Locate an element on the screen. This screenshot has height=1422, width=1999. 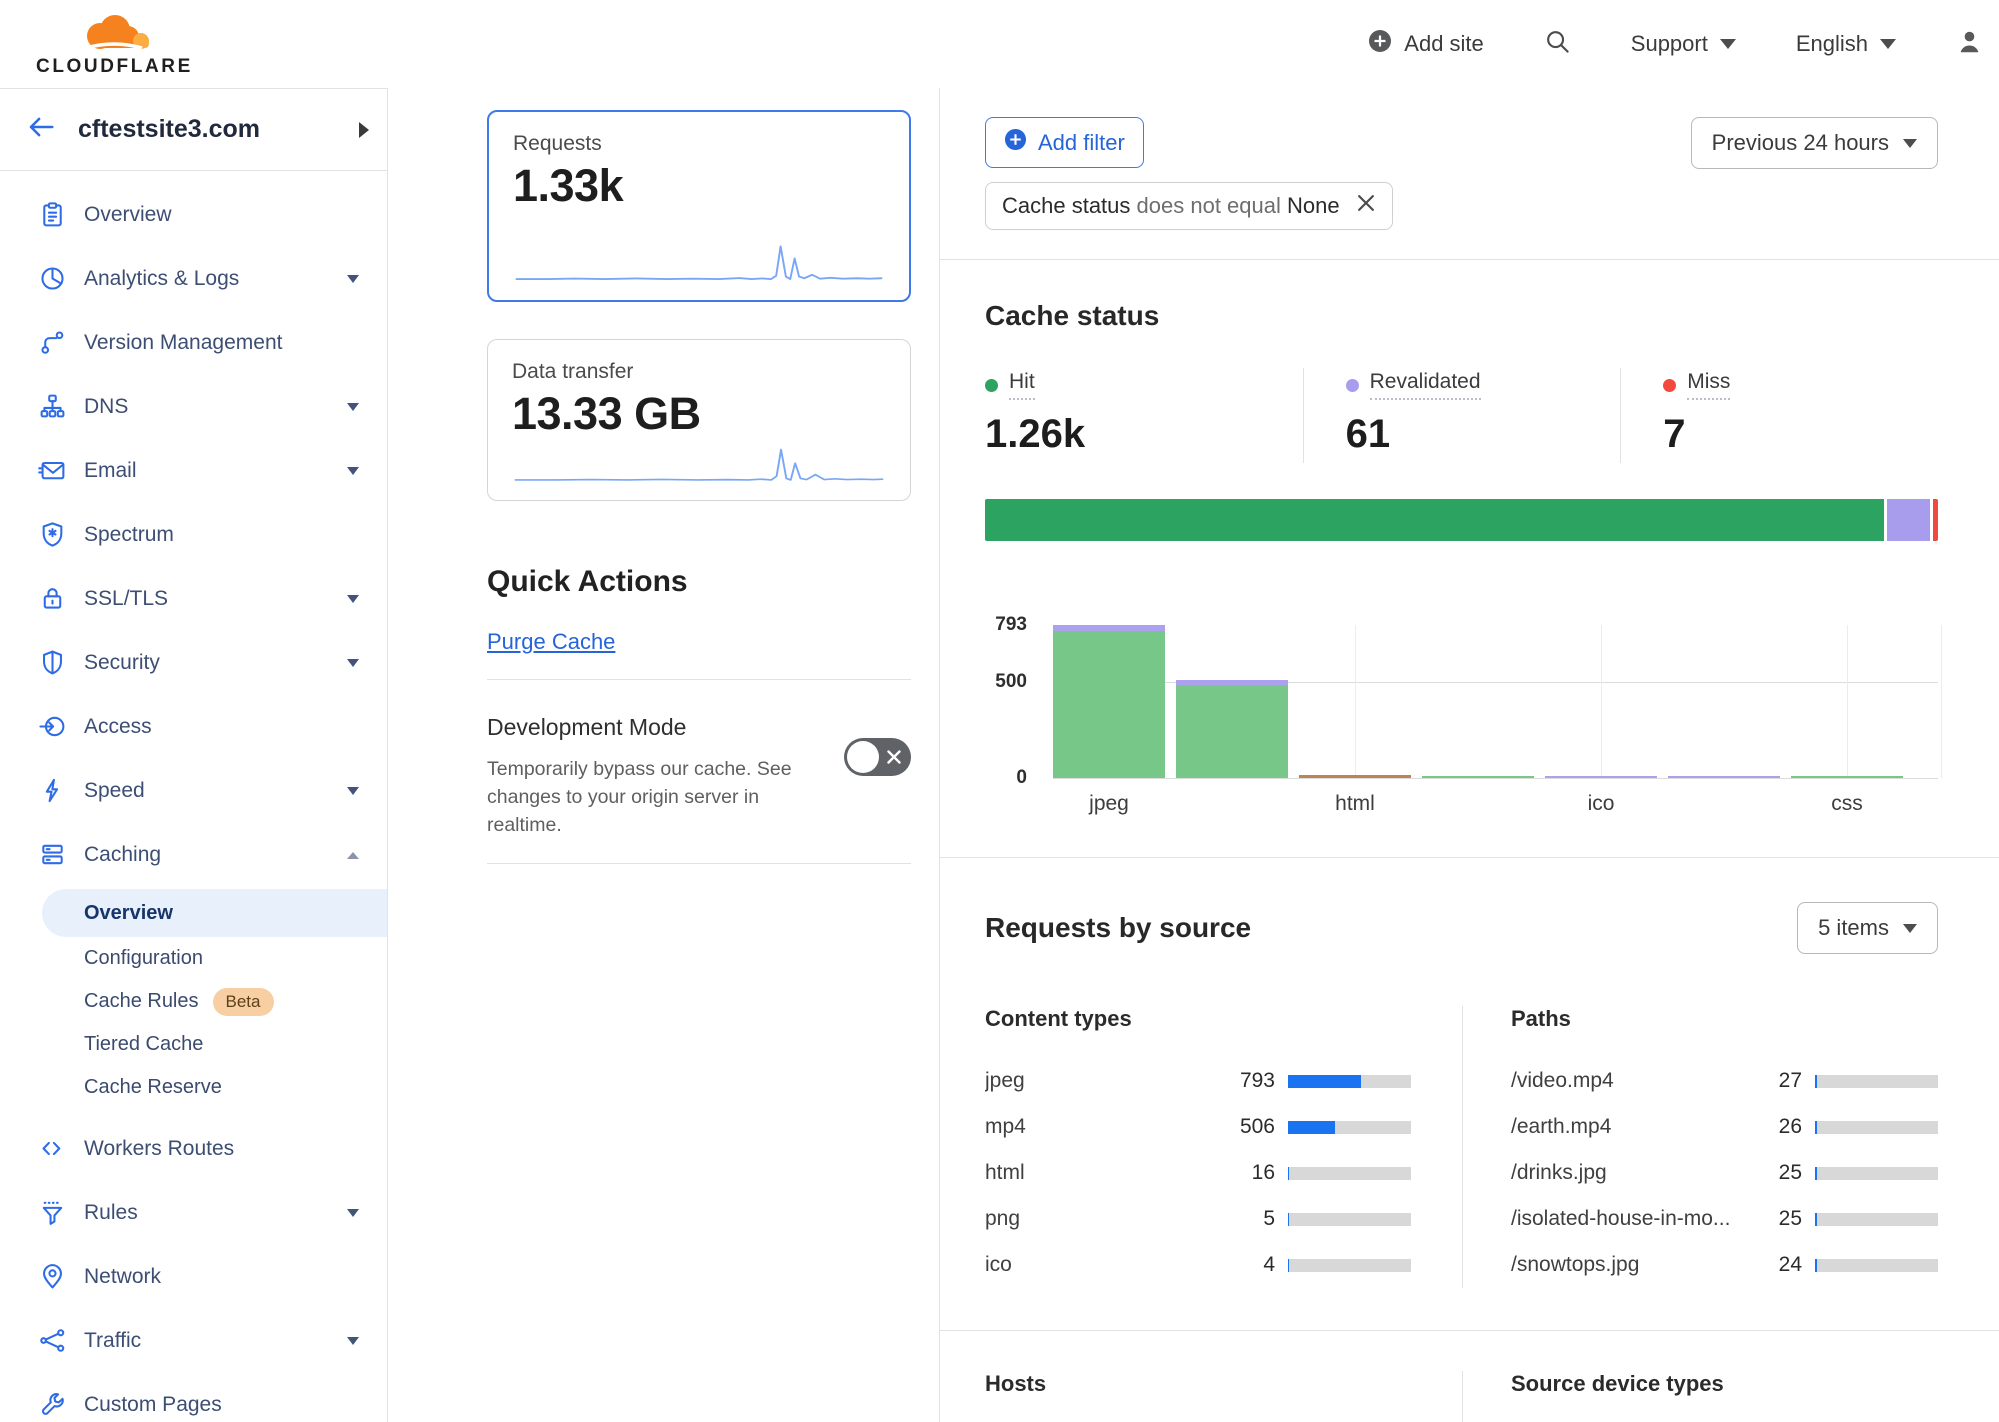
site-name: cftestsite3.com is located at coordinates (169, 129).